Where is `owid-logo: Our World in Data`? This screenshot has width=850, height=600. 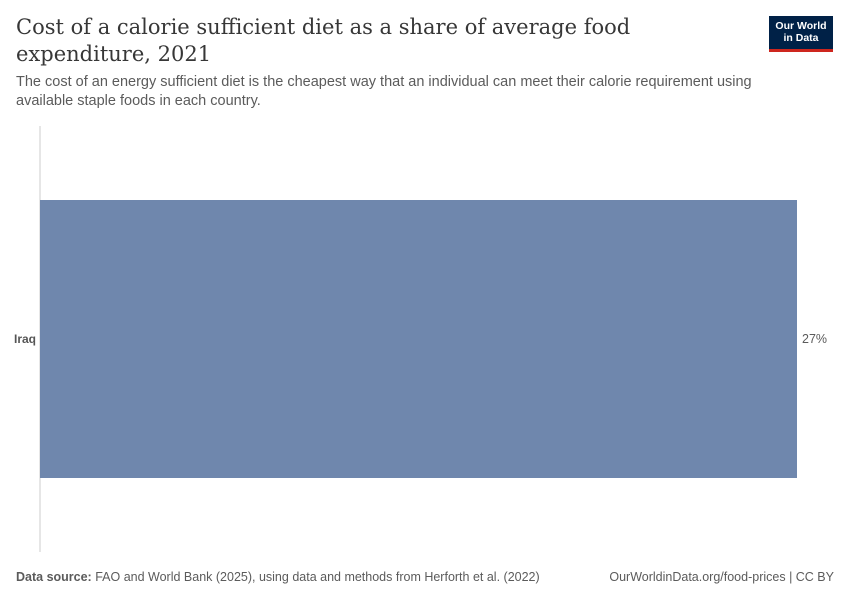
owid-logo: Our World in Data is located at coordinates (801, 34).